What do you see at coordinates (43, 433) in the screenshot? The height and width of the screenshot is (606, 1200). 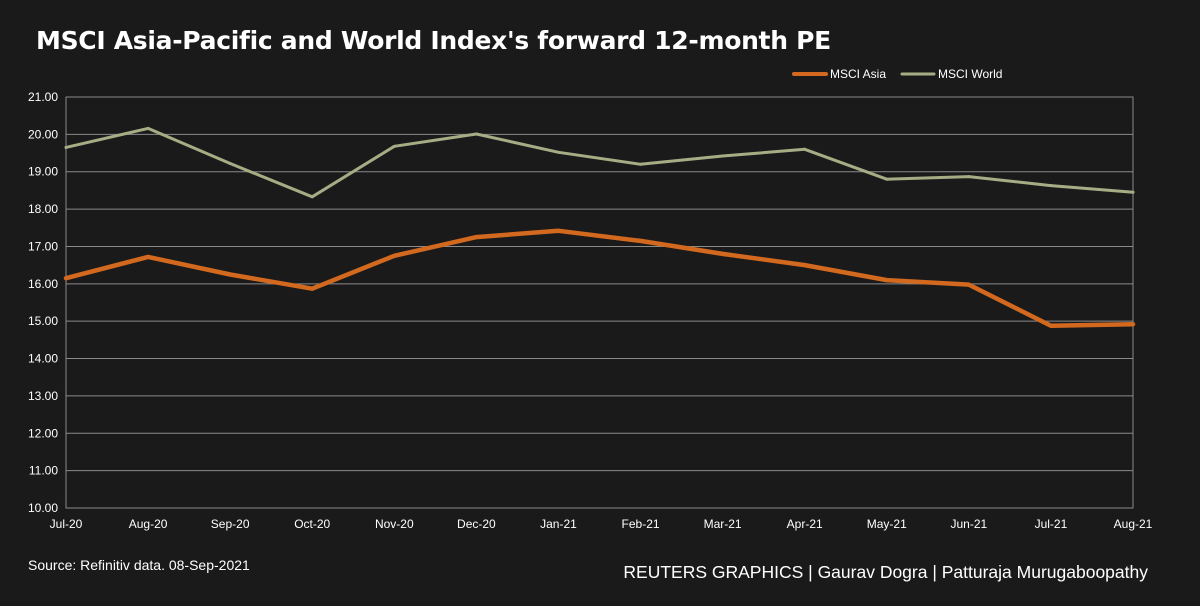 I see `y-tick-label: 12.00` at bounding box center [43, 433].